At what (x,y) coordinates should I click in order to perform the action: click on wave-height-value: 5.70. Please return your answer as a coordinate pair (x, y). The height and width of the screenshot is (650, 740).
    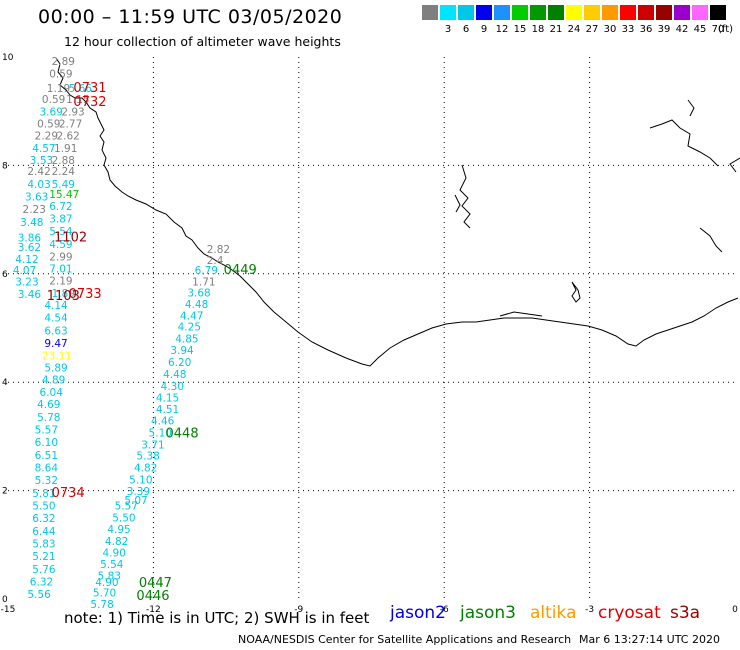
    Looking at the image, I should click on (104, 593).